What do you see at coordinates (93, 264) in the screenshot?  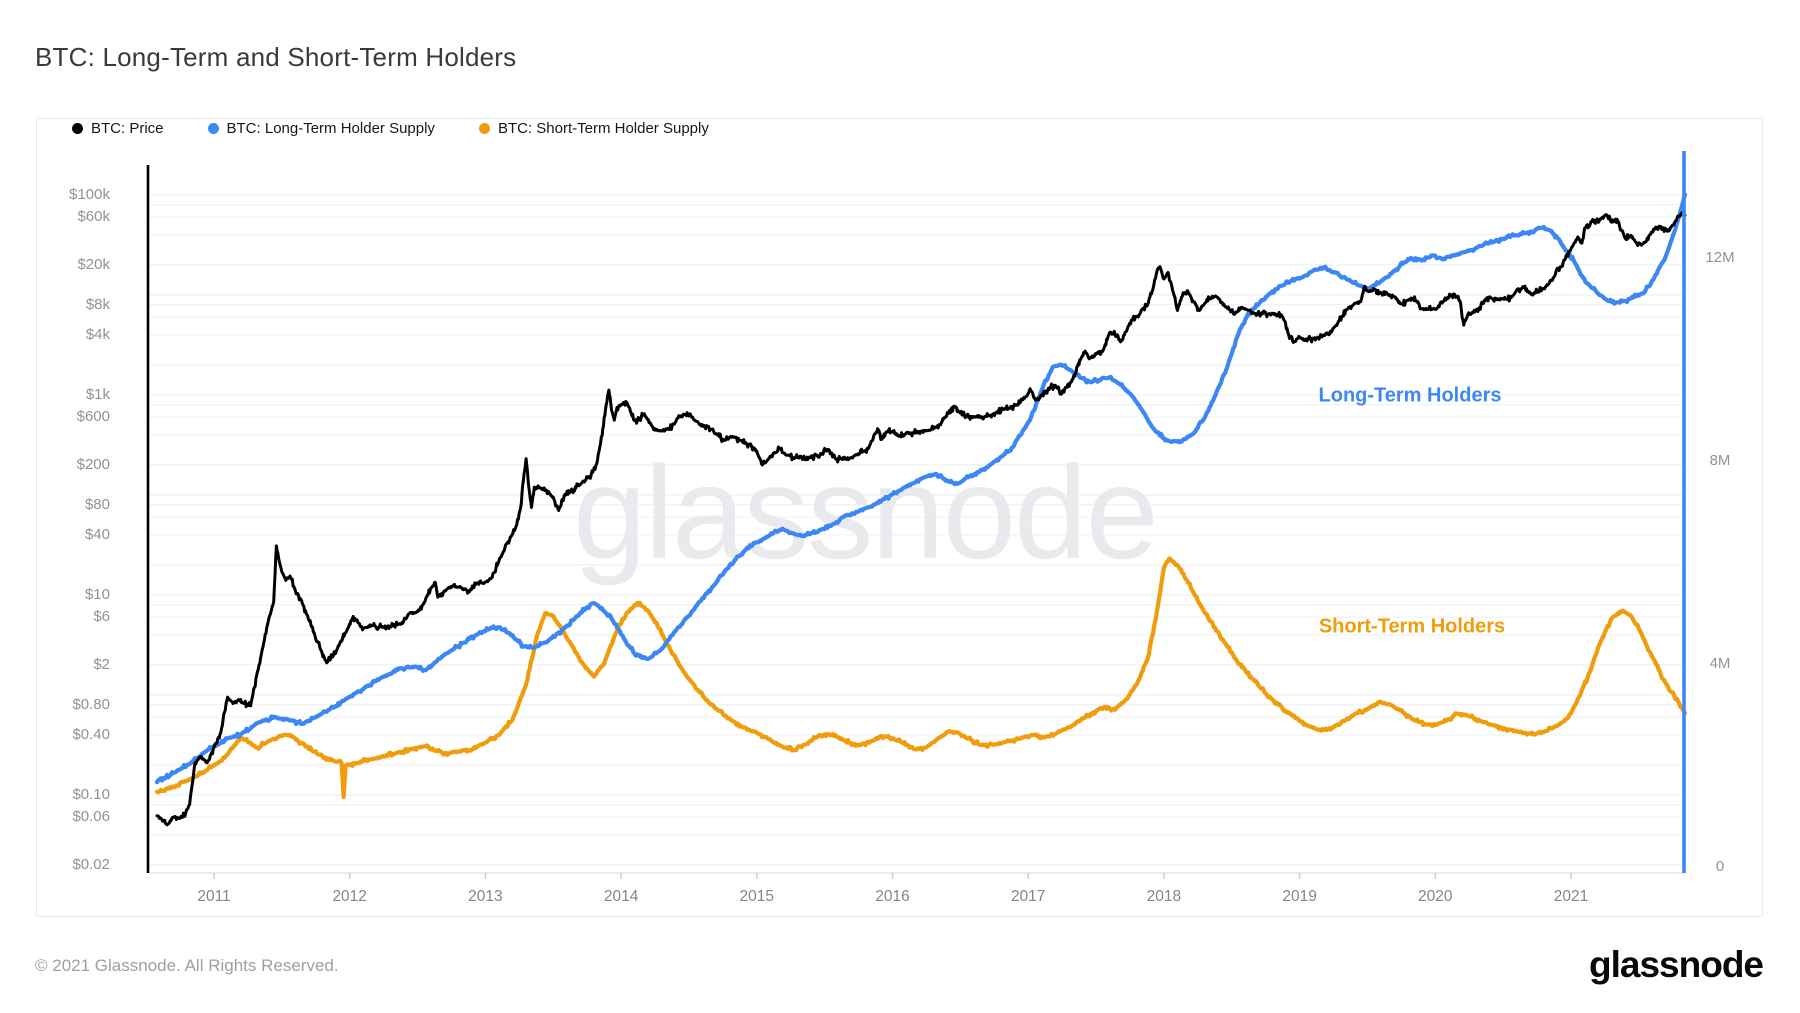 I see `price-axis-tick-label: $20k` at bounding box center [93, 264].